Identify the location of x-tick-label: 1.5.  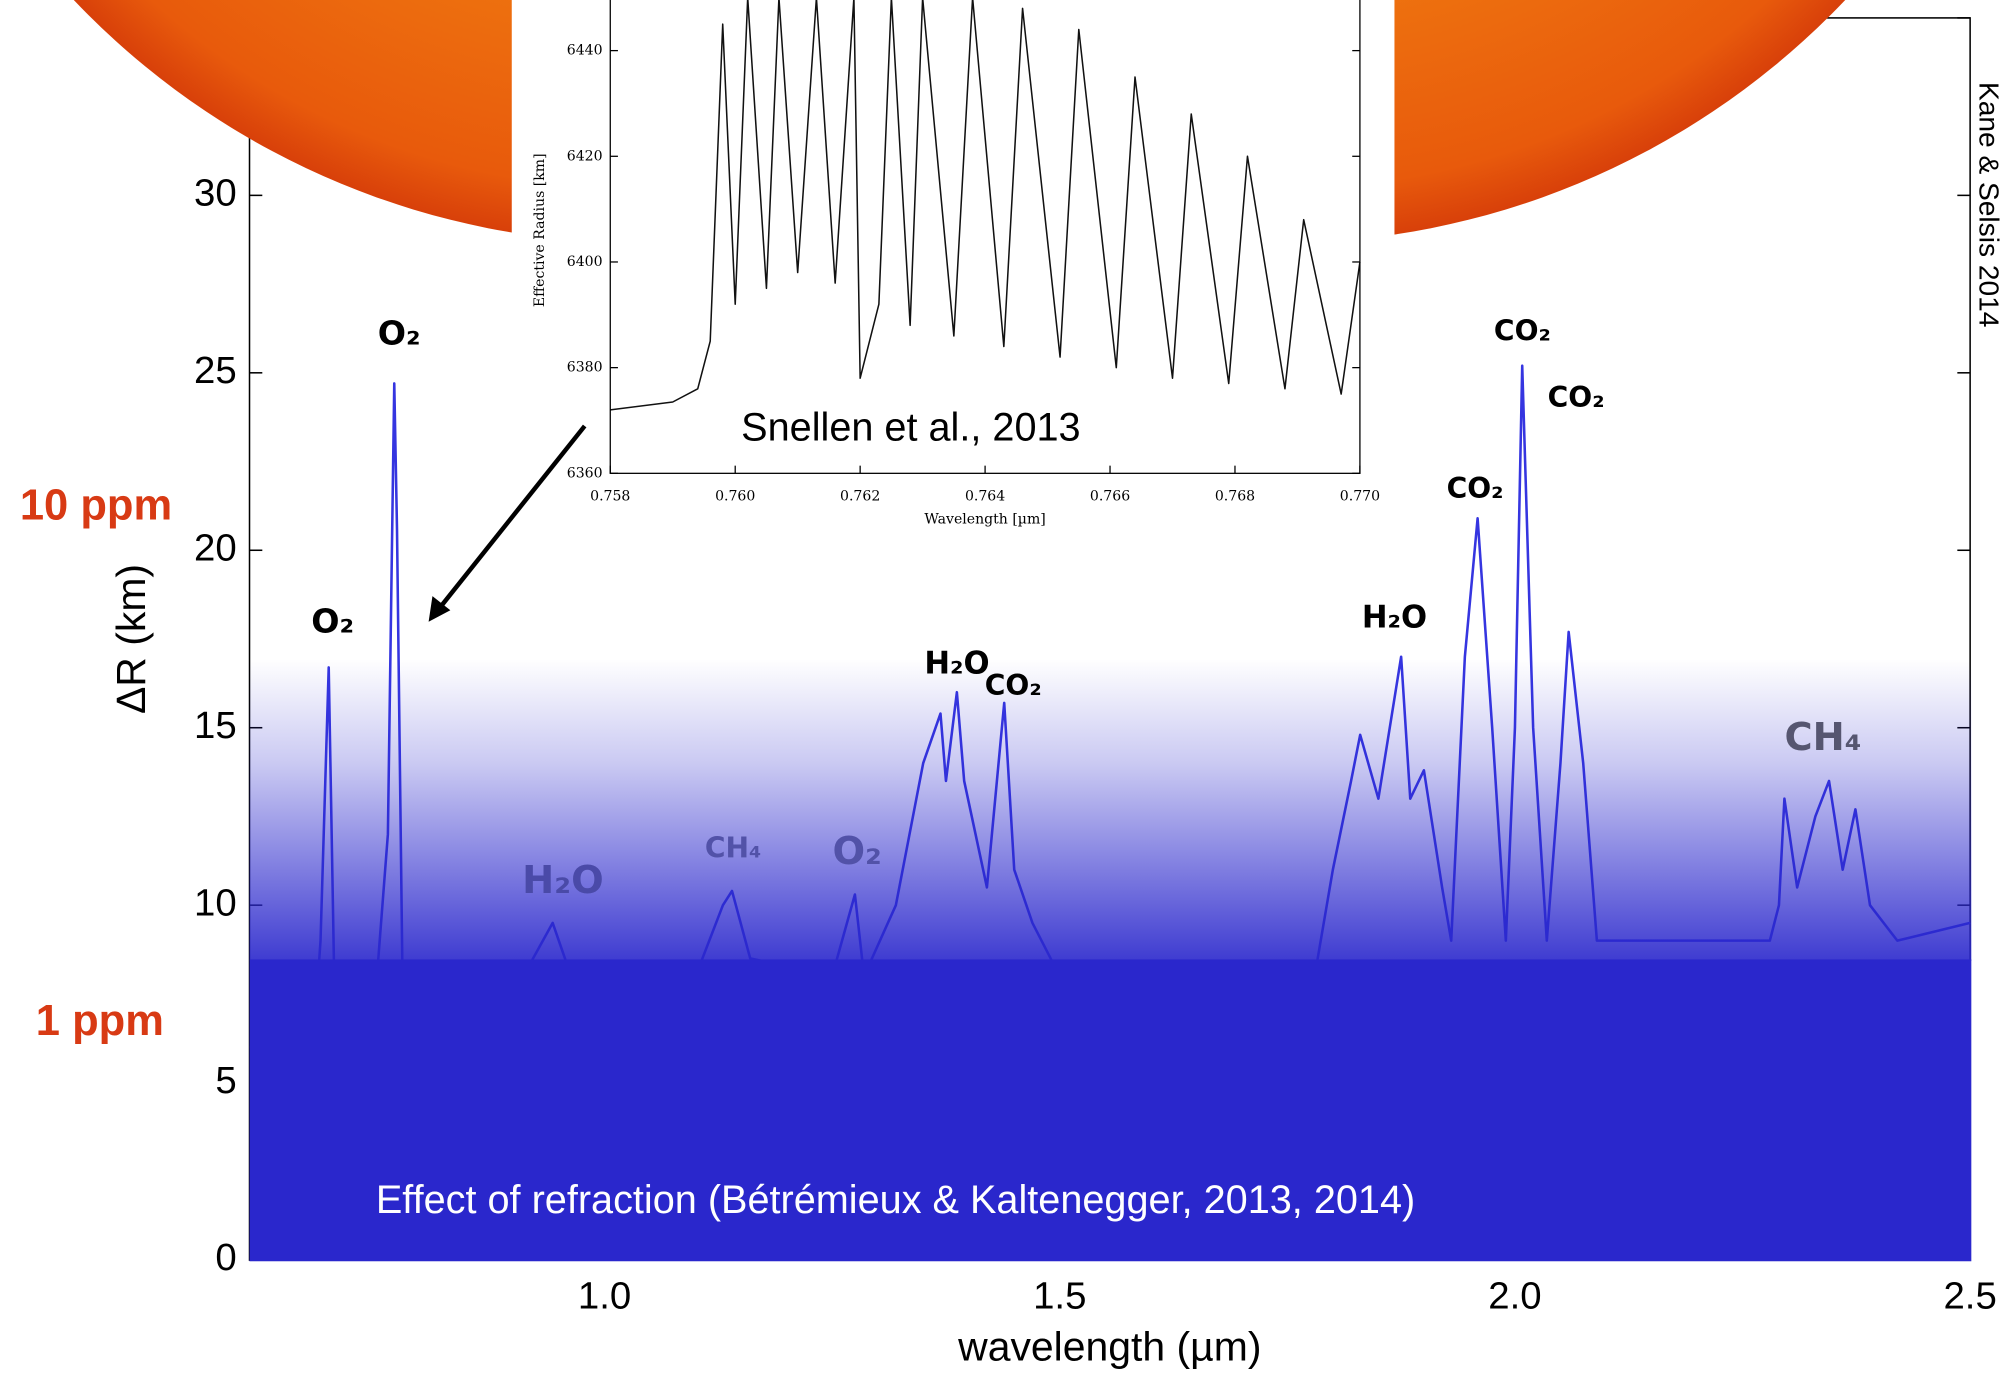
(1059, 1296).